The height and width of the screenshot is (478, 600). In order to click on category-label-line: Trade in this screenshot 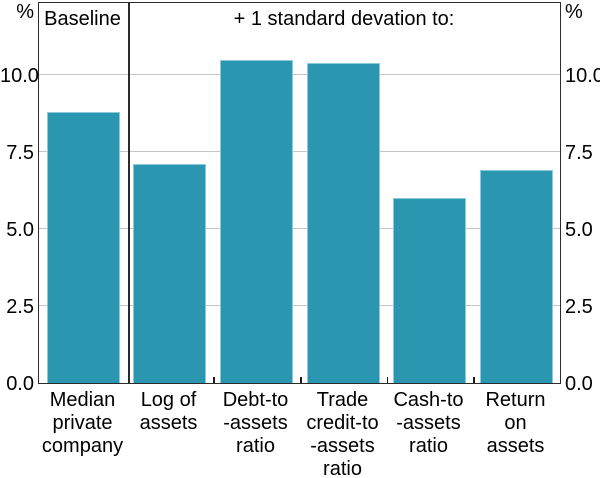, I will do `click(342, 400)`.